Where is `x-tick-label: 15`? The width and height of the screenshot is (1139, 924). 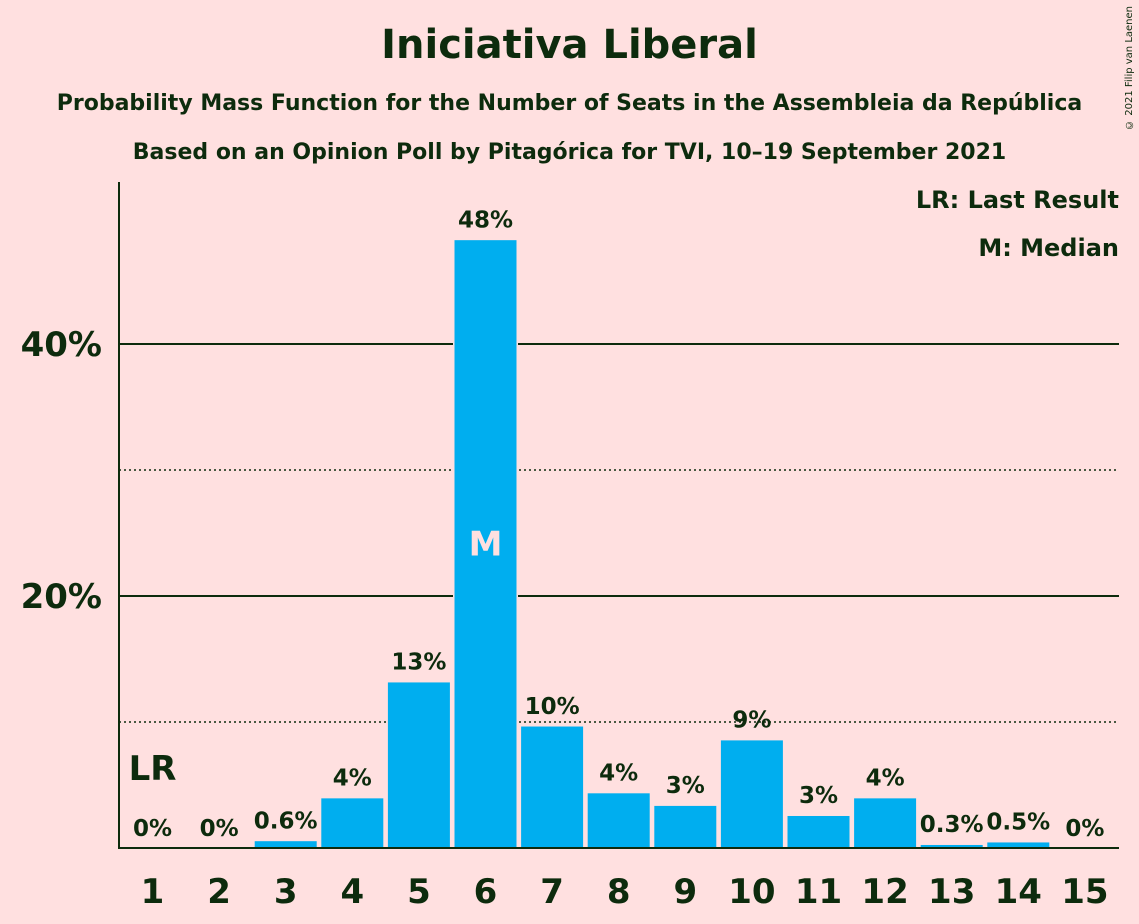 x-tick-label: 15 is located at coordinates (1084, 892).